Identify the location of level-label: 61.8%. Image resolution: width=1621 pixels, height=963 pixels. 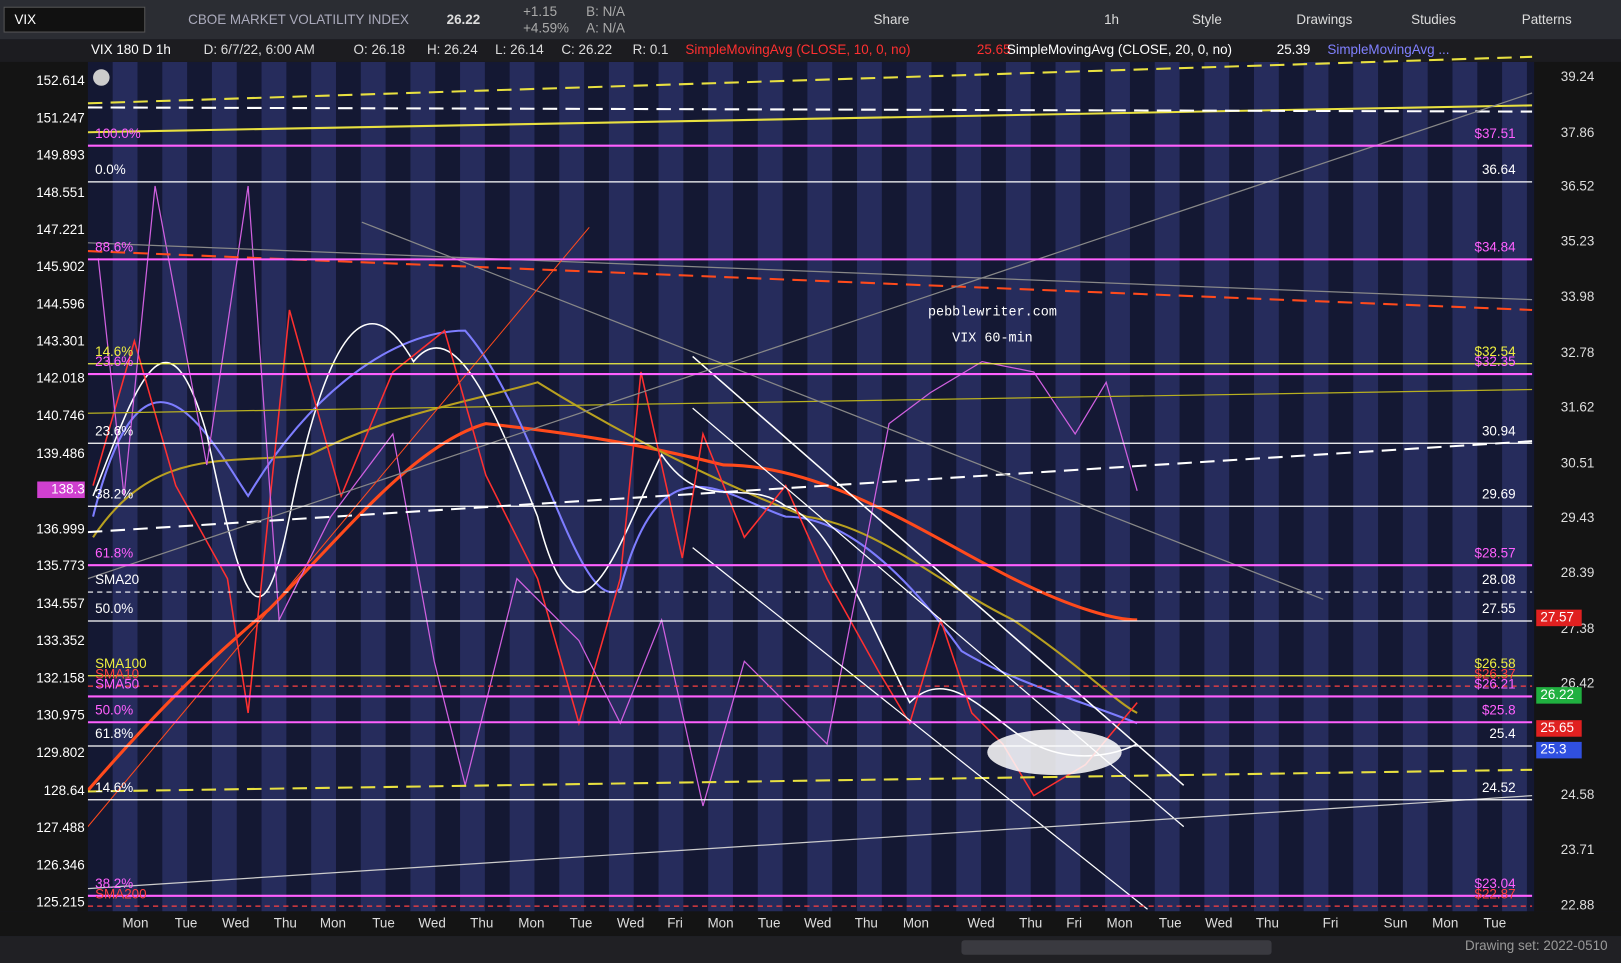
(114, 552).